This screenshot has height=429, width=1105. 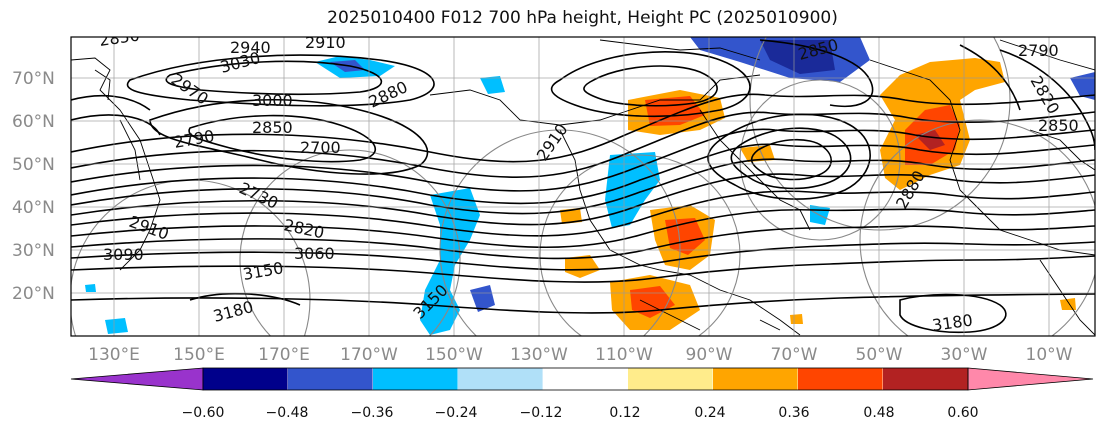 I want to click on colorbar-tick-label: 0.12, so click(x=624, y=413).